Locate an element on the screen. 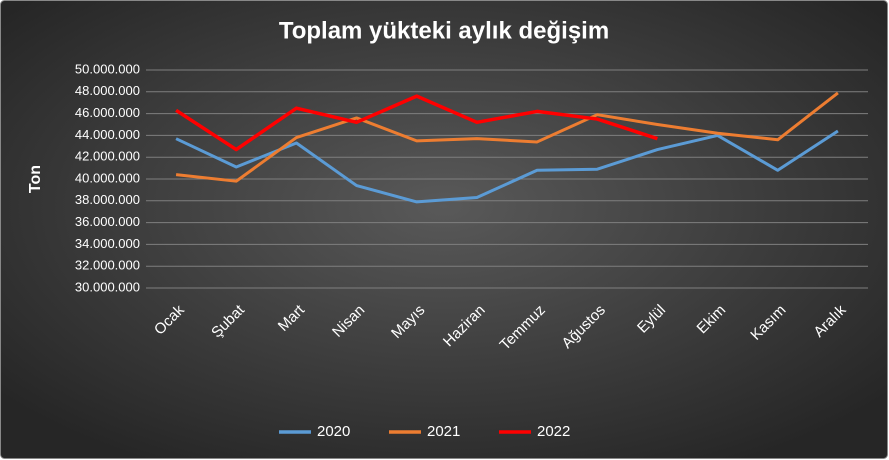  chart-title: Toplam yükteki aylık değişim is located at coordinates (444, 30).